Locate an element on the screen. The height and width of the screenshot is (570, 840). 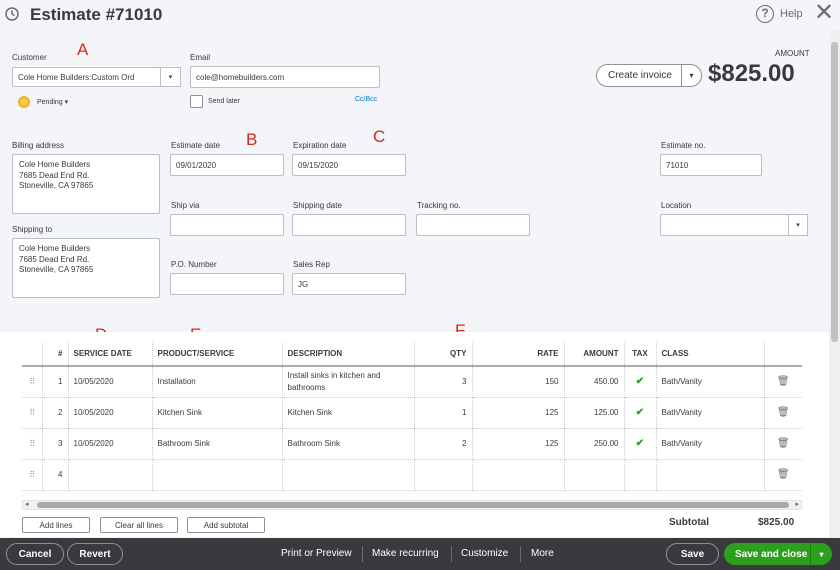
expiration-date-label: Expiration date is located at coordinates (320, 145).